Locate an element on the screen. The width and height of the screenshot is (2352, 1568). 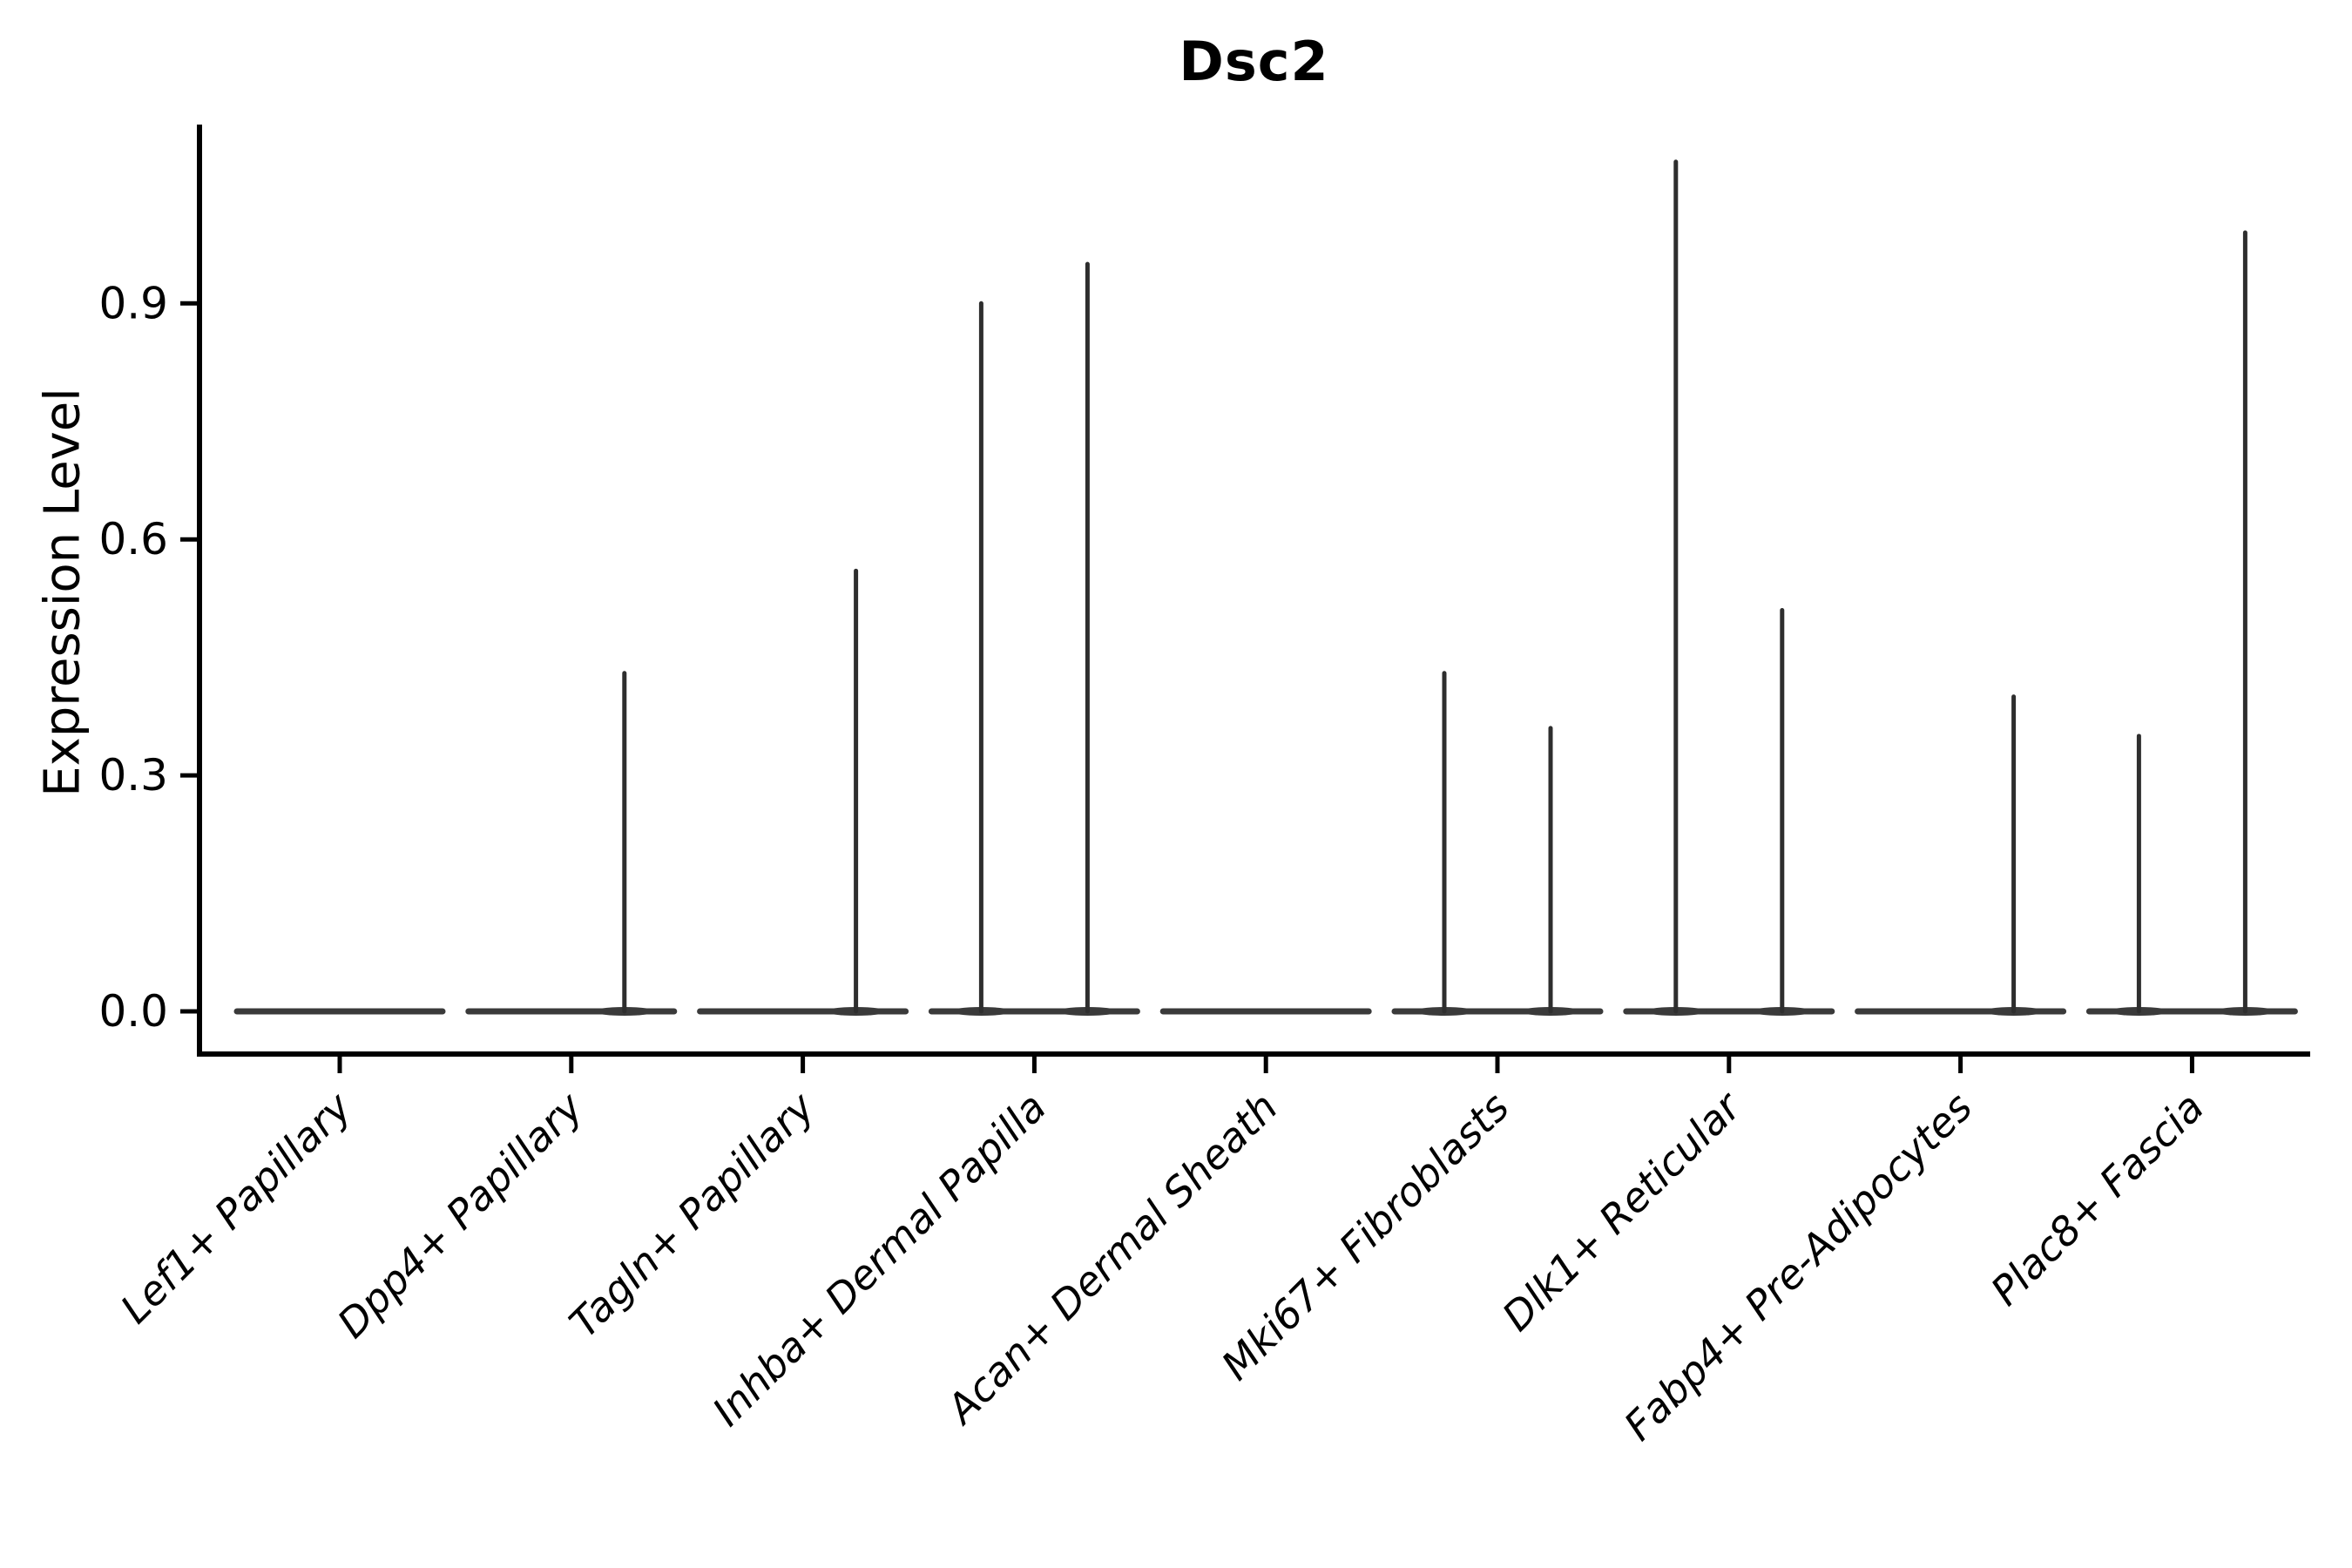
y-tick-label: 0.9 is located at coordinates (133, 303).